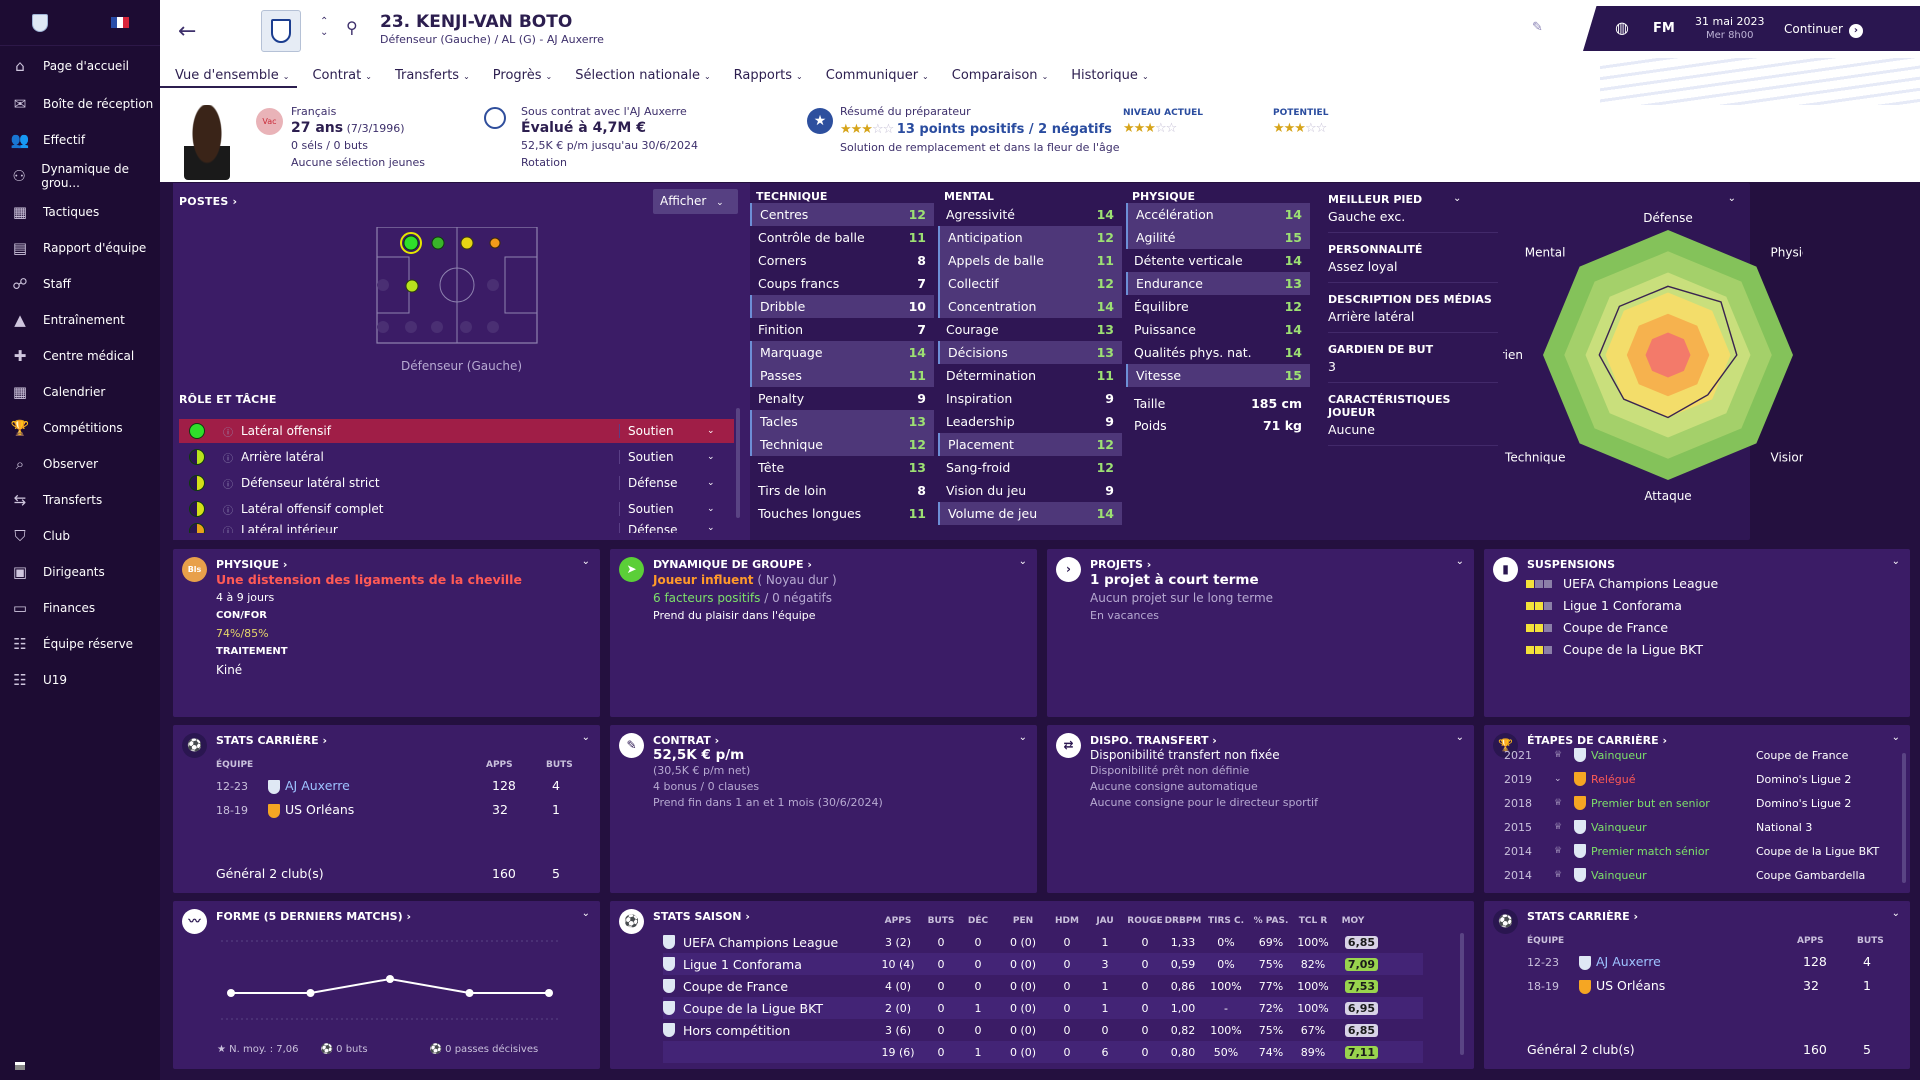 This screenshot has width=1920, height=1080. Describe the element at coordinates (317, 785) in the screenshot. I see `team-name: AJ Auxerre` at that location.